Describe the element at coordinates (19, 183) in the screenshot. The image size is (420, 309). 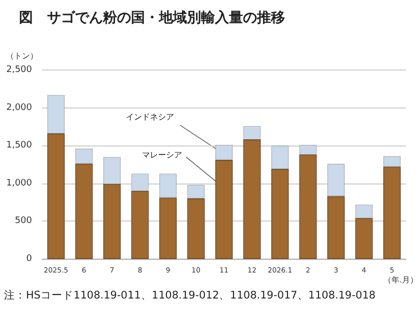
I see `y-tick-label: 1,000` at that location.